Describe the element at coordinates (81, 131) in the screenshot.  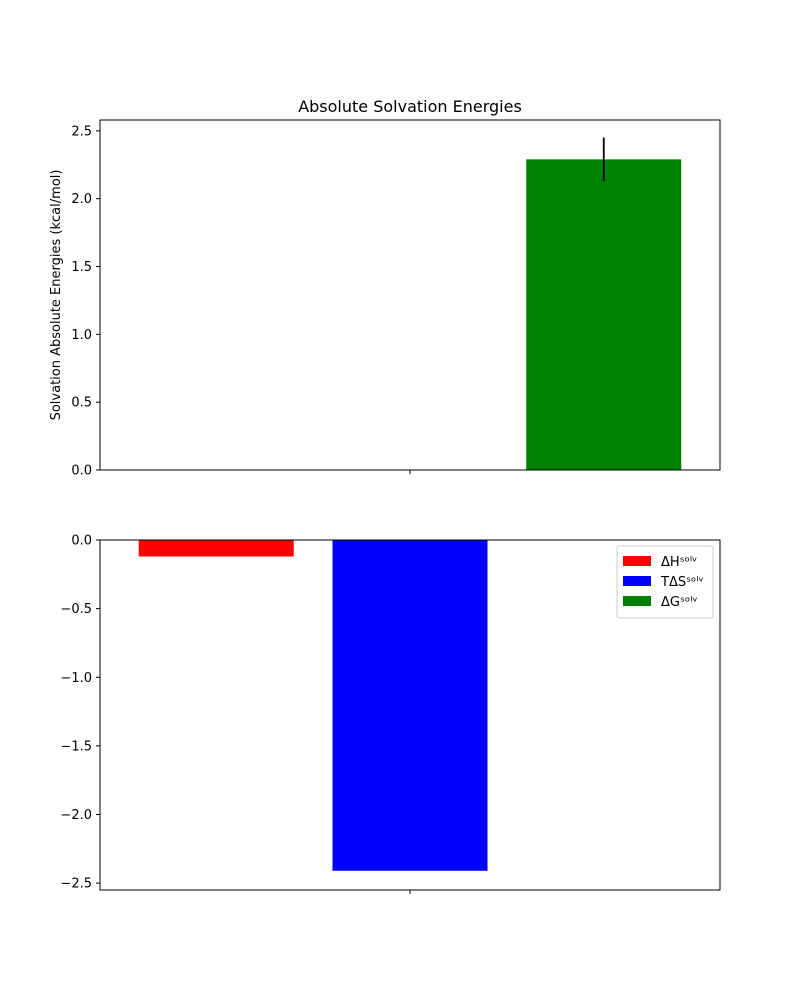
I see `top-ytick-label: 2.5` at that location.